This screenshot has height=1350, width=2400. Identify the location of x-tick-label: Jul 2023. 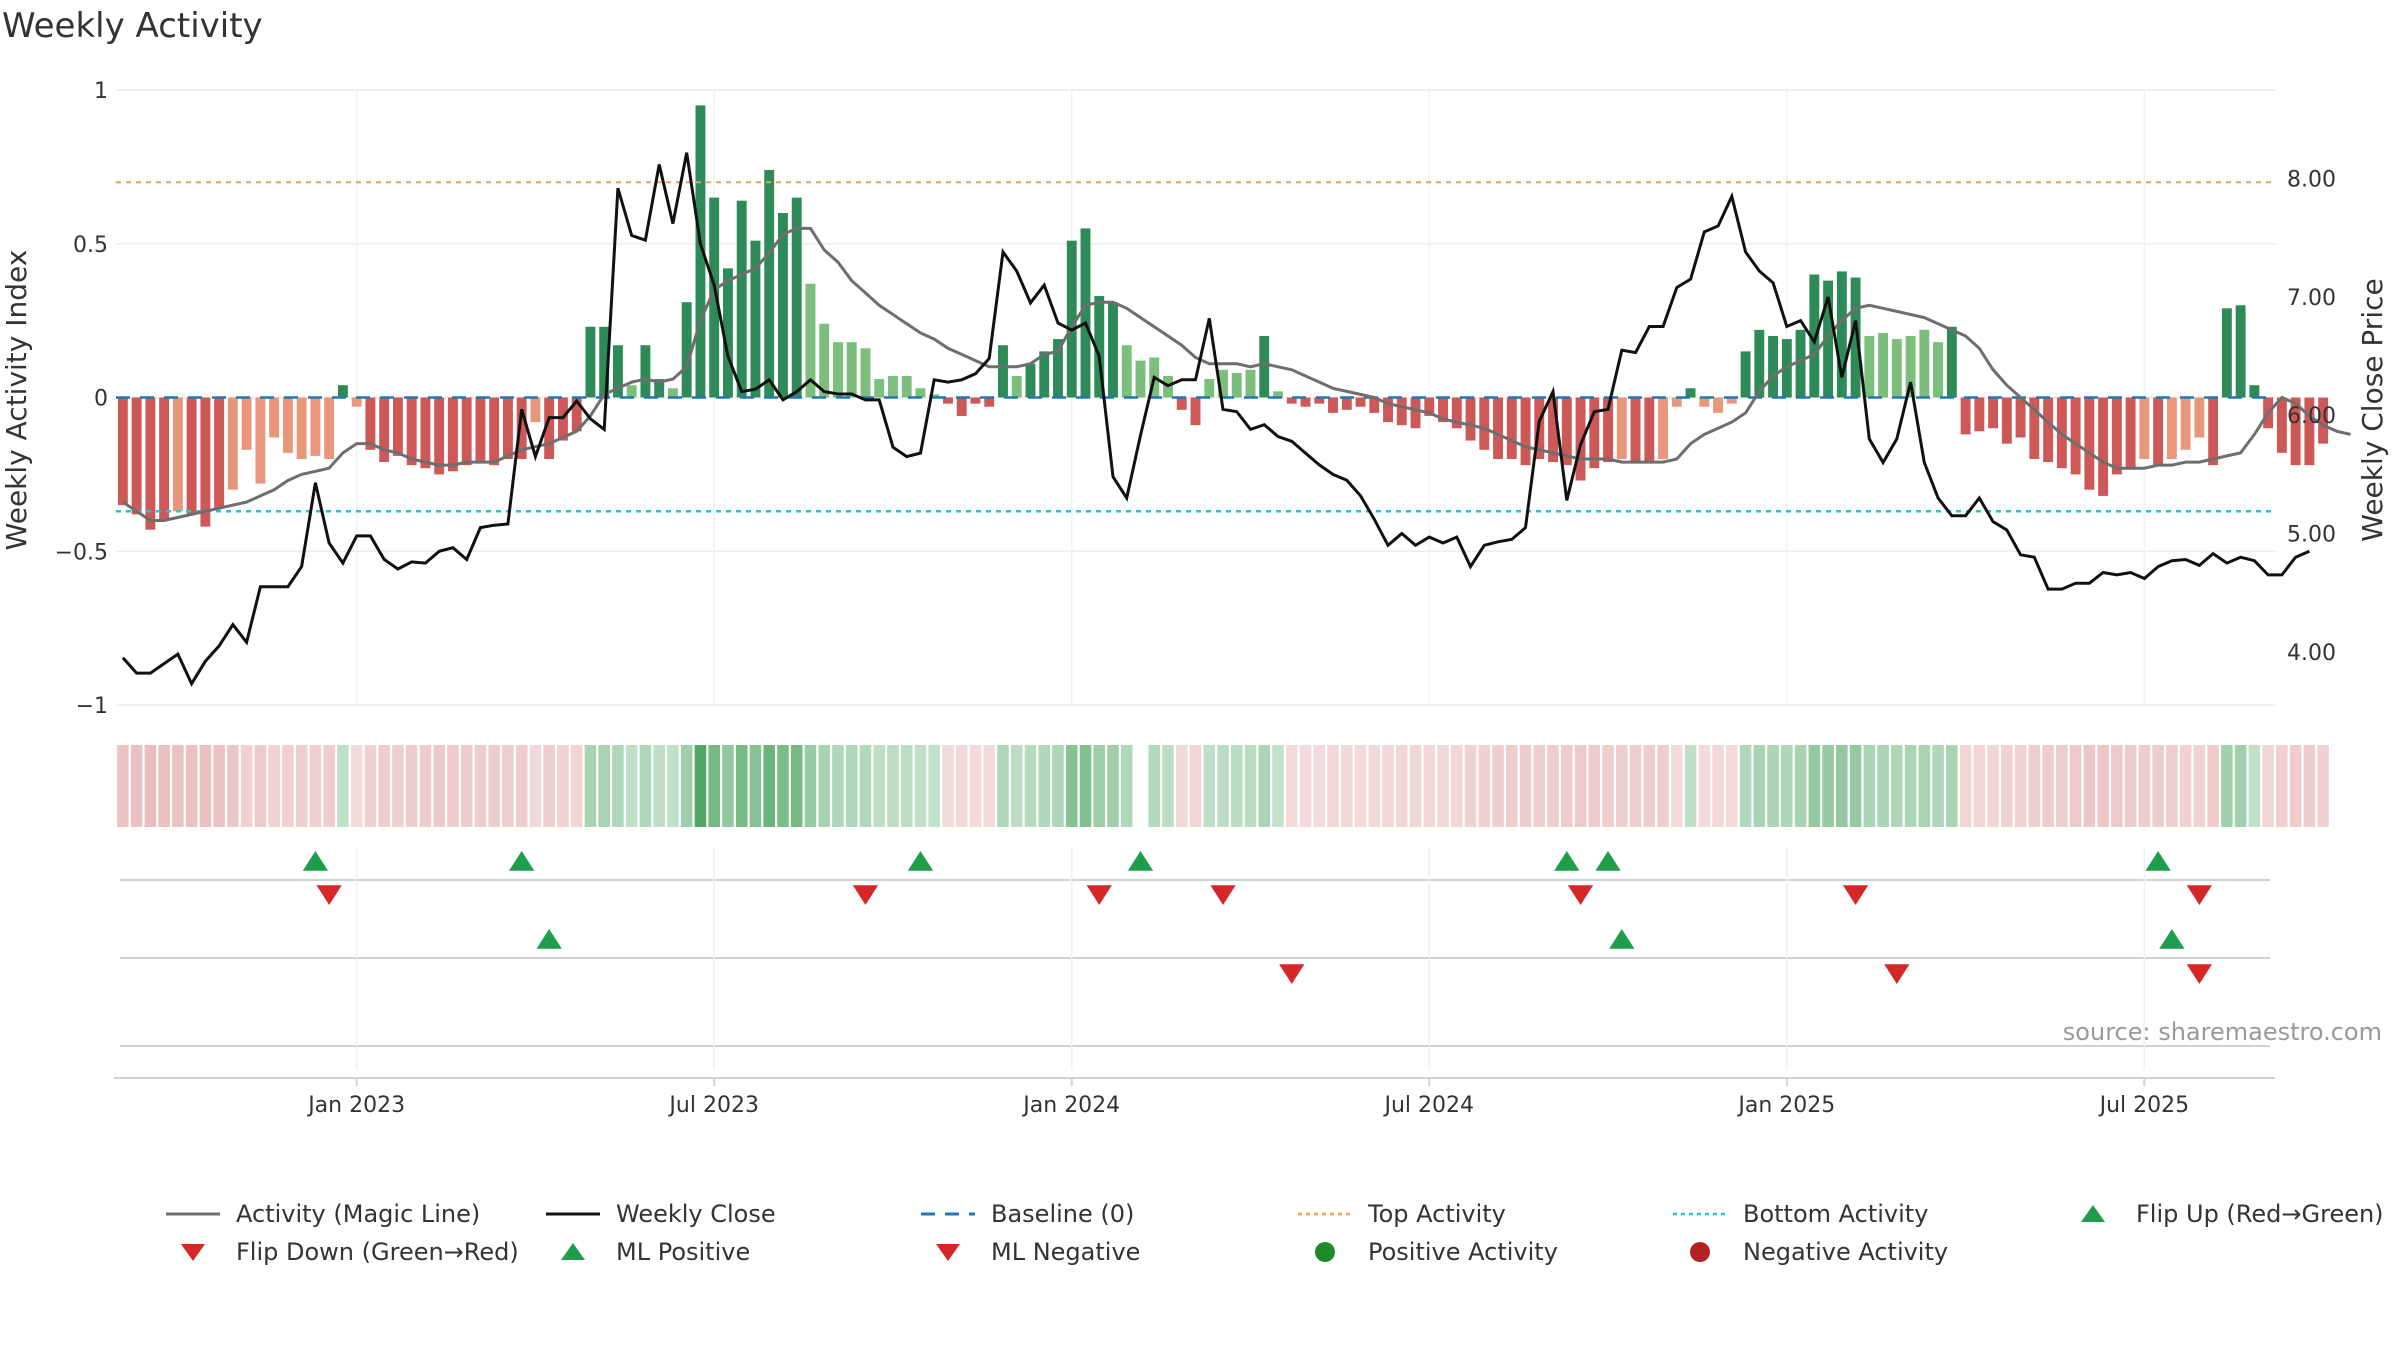
(713, 1105).